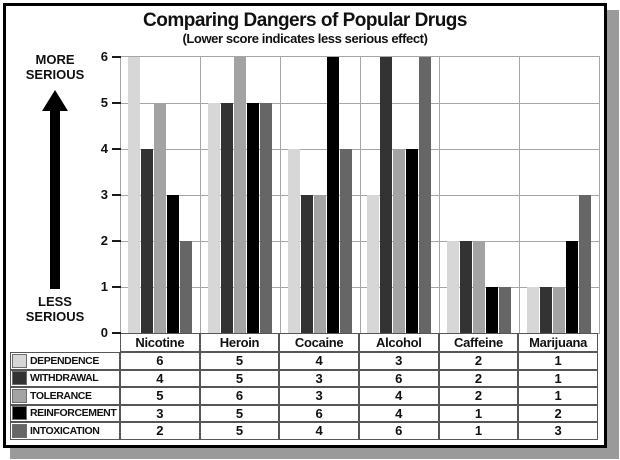  I want to click on table-value-tolerance-nicotine: 5, so click(160, 396).